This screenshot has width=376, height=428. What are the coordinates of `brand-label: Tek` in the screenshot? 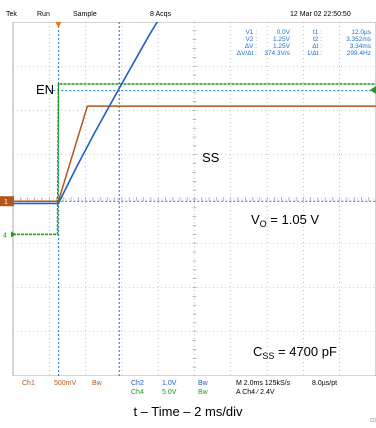 It's located at (11, 14).